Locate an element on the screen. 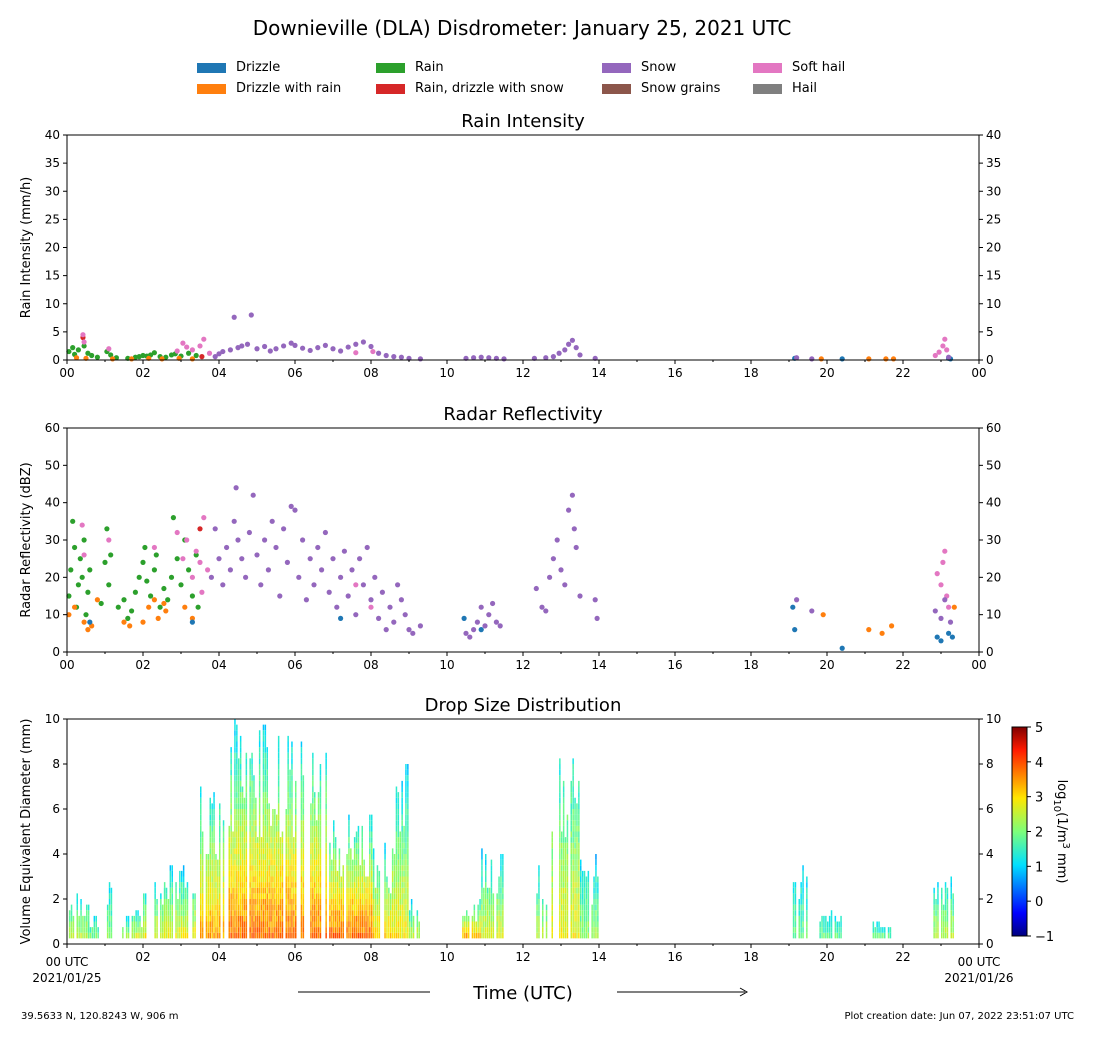 The height and width of the screenshot is (1042, 1094). point-soft-hail is located at coordinates (949, 607).